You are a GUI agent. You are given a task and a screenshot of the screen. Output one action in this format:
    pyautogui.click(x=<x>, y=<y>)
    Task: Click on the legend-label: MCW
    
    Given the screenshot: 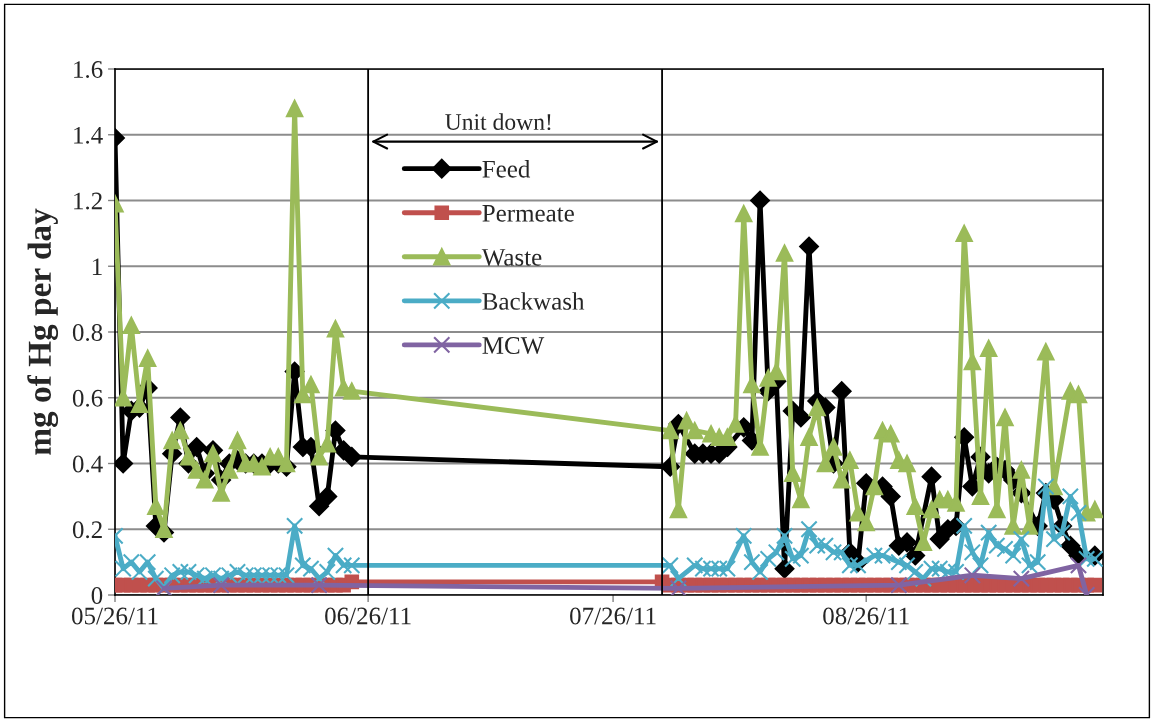 What is the action you would take?
    pyautogui.click(x=513, y=346)
    